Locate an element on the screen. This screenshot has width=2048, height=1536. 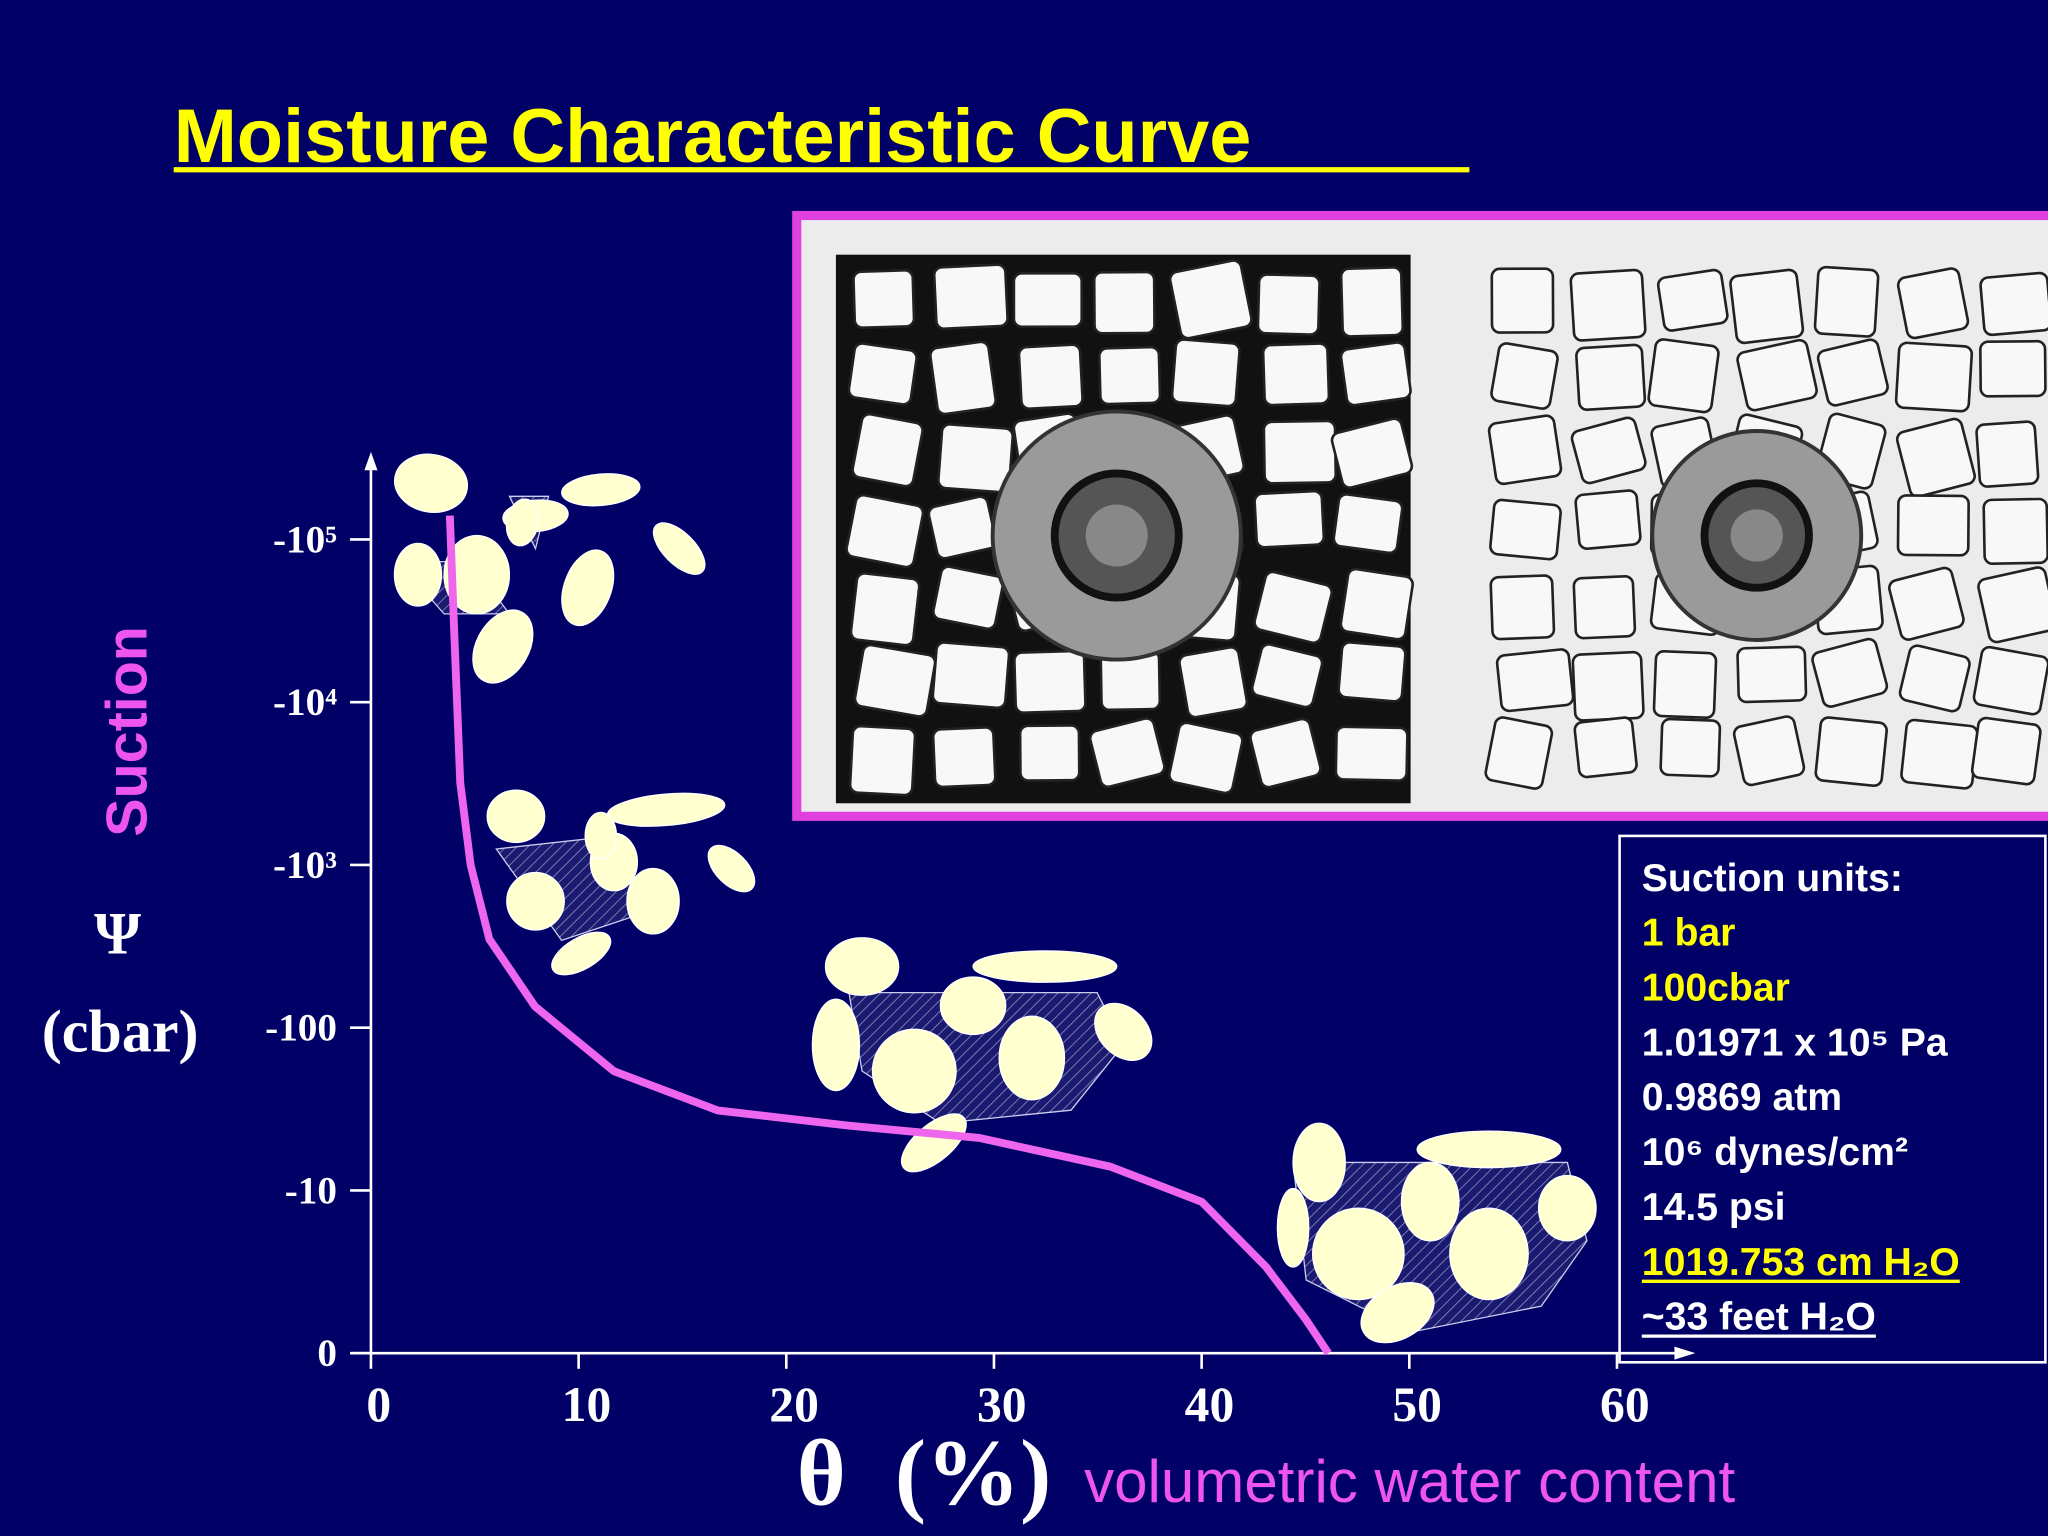
y-axis-arrow is located at coordinates (371, 461).